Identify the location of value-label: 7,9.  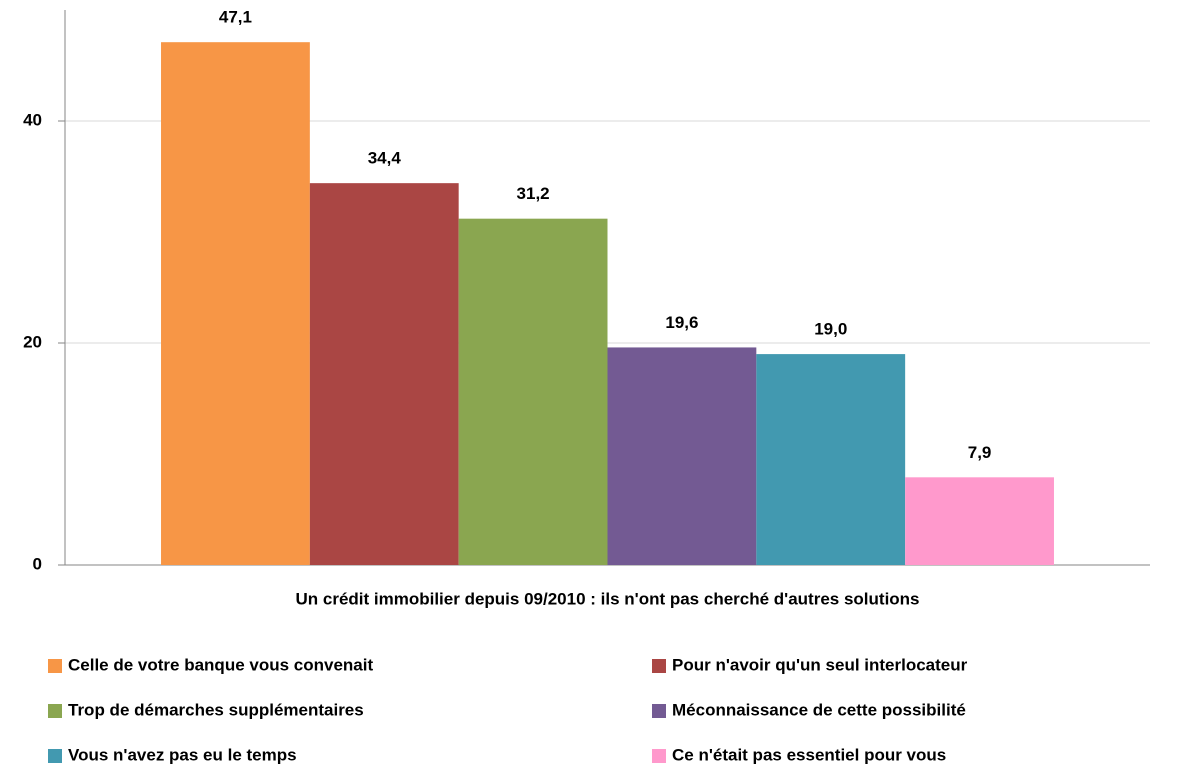
(980, 452).